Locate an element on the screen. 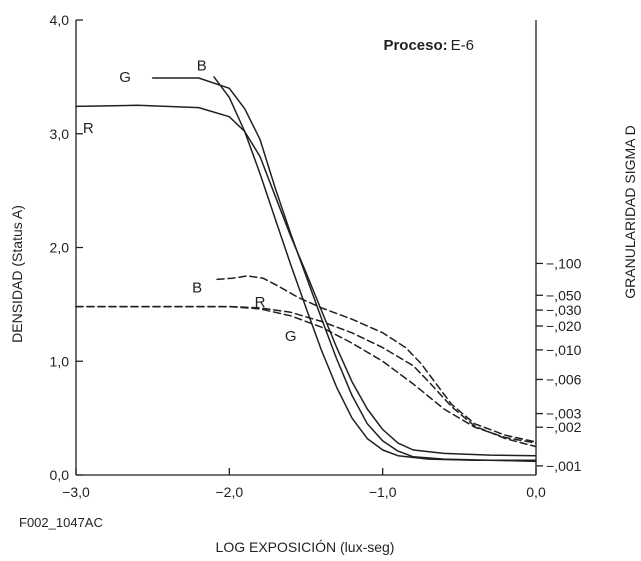  y2-tick-label: −,003 is located at coordinates (564, 414).